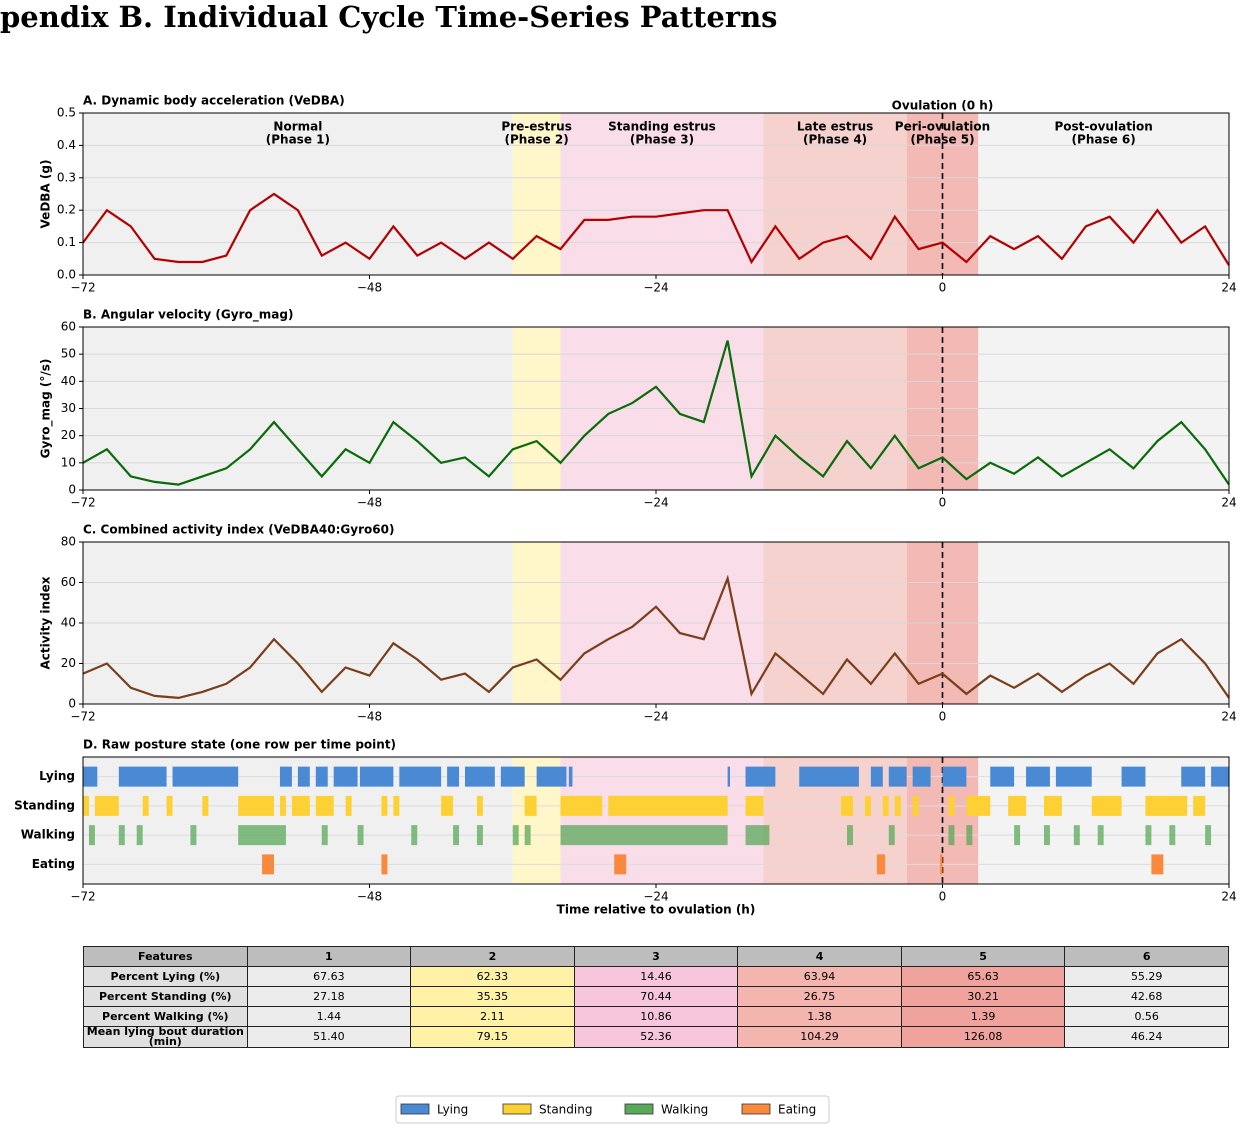 This screenshot has width=1241, height=1125. I want to click on y-axis-label: Gyro_mag (°/s), so click(46, 409).